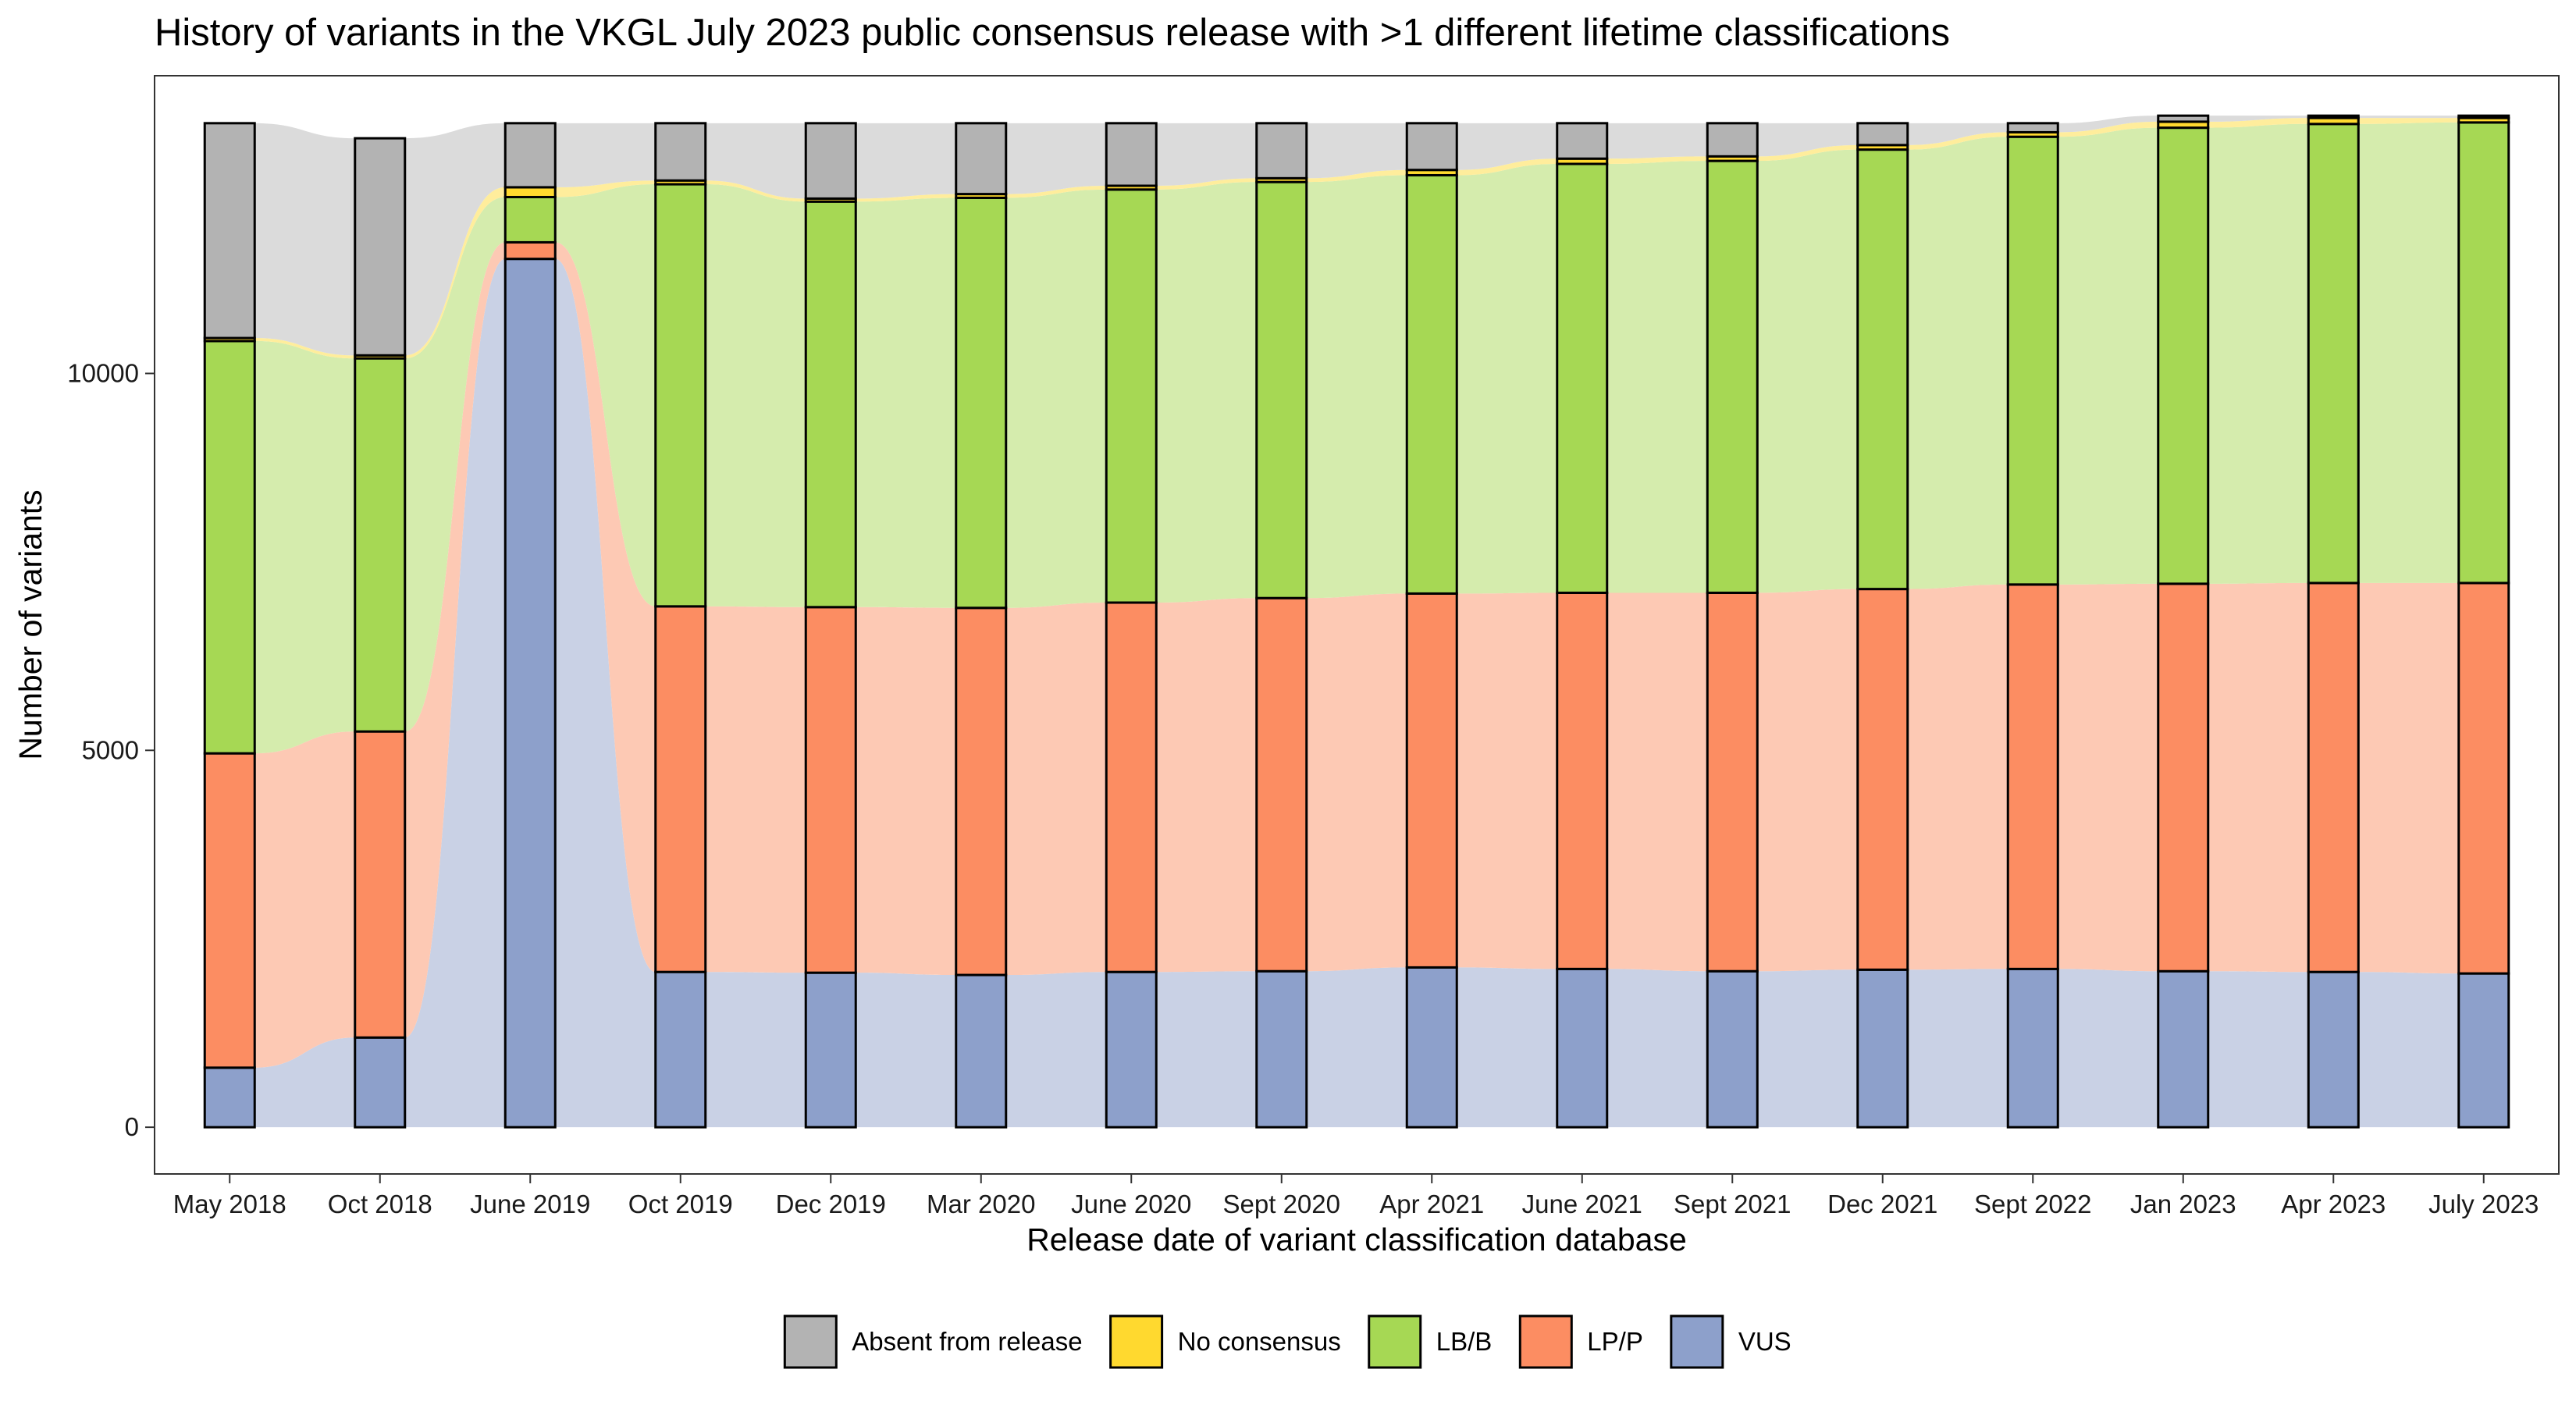 The image size is (2576, 1405). Describe the element at coordinates (831, 1204) in the screenshot. I see `x-tick-label: Dec 2019` at that location.